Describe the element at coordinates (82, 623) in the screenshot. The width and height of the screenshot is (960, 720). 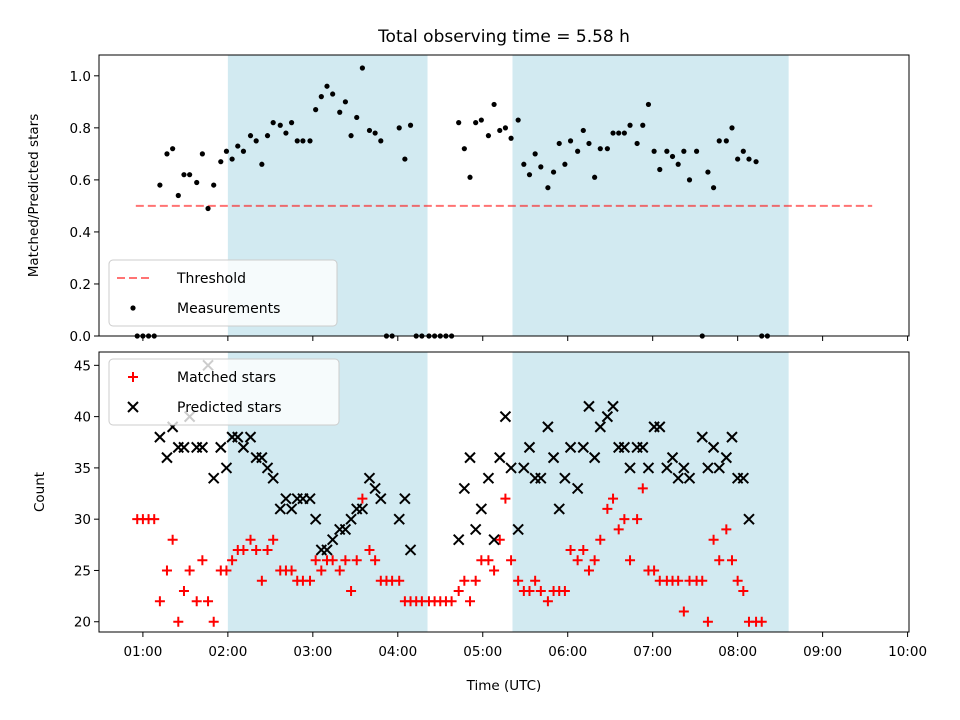
I see `count-y-tick-label: 20` at that location.